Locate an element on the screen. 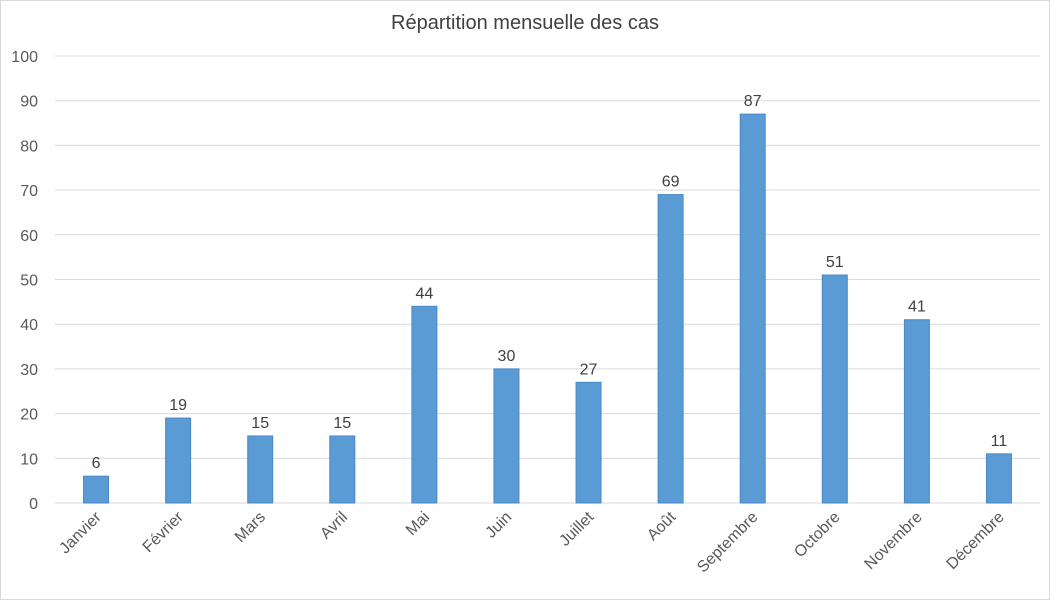 The height and width of the screenshot is (600, 1050). data-label: 30 is located at coordinates (507, 356).